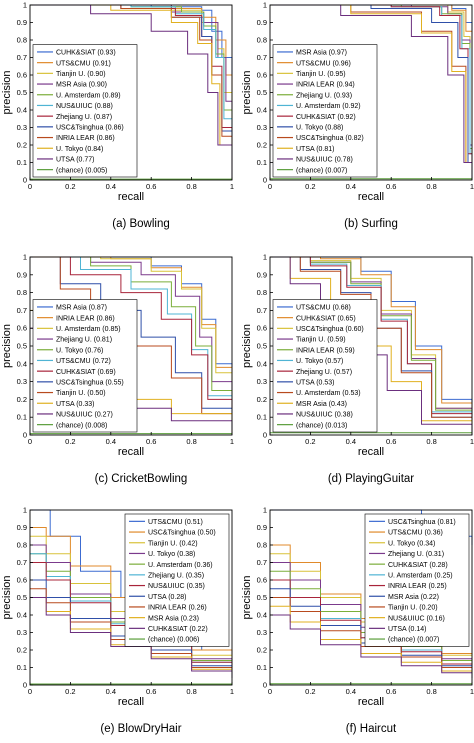 The width and height of the screenshot is (474, 743). I want to click on legend-entry: Tianjin U. (0.90), so click(81, 74).